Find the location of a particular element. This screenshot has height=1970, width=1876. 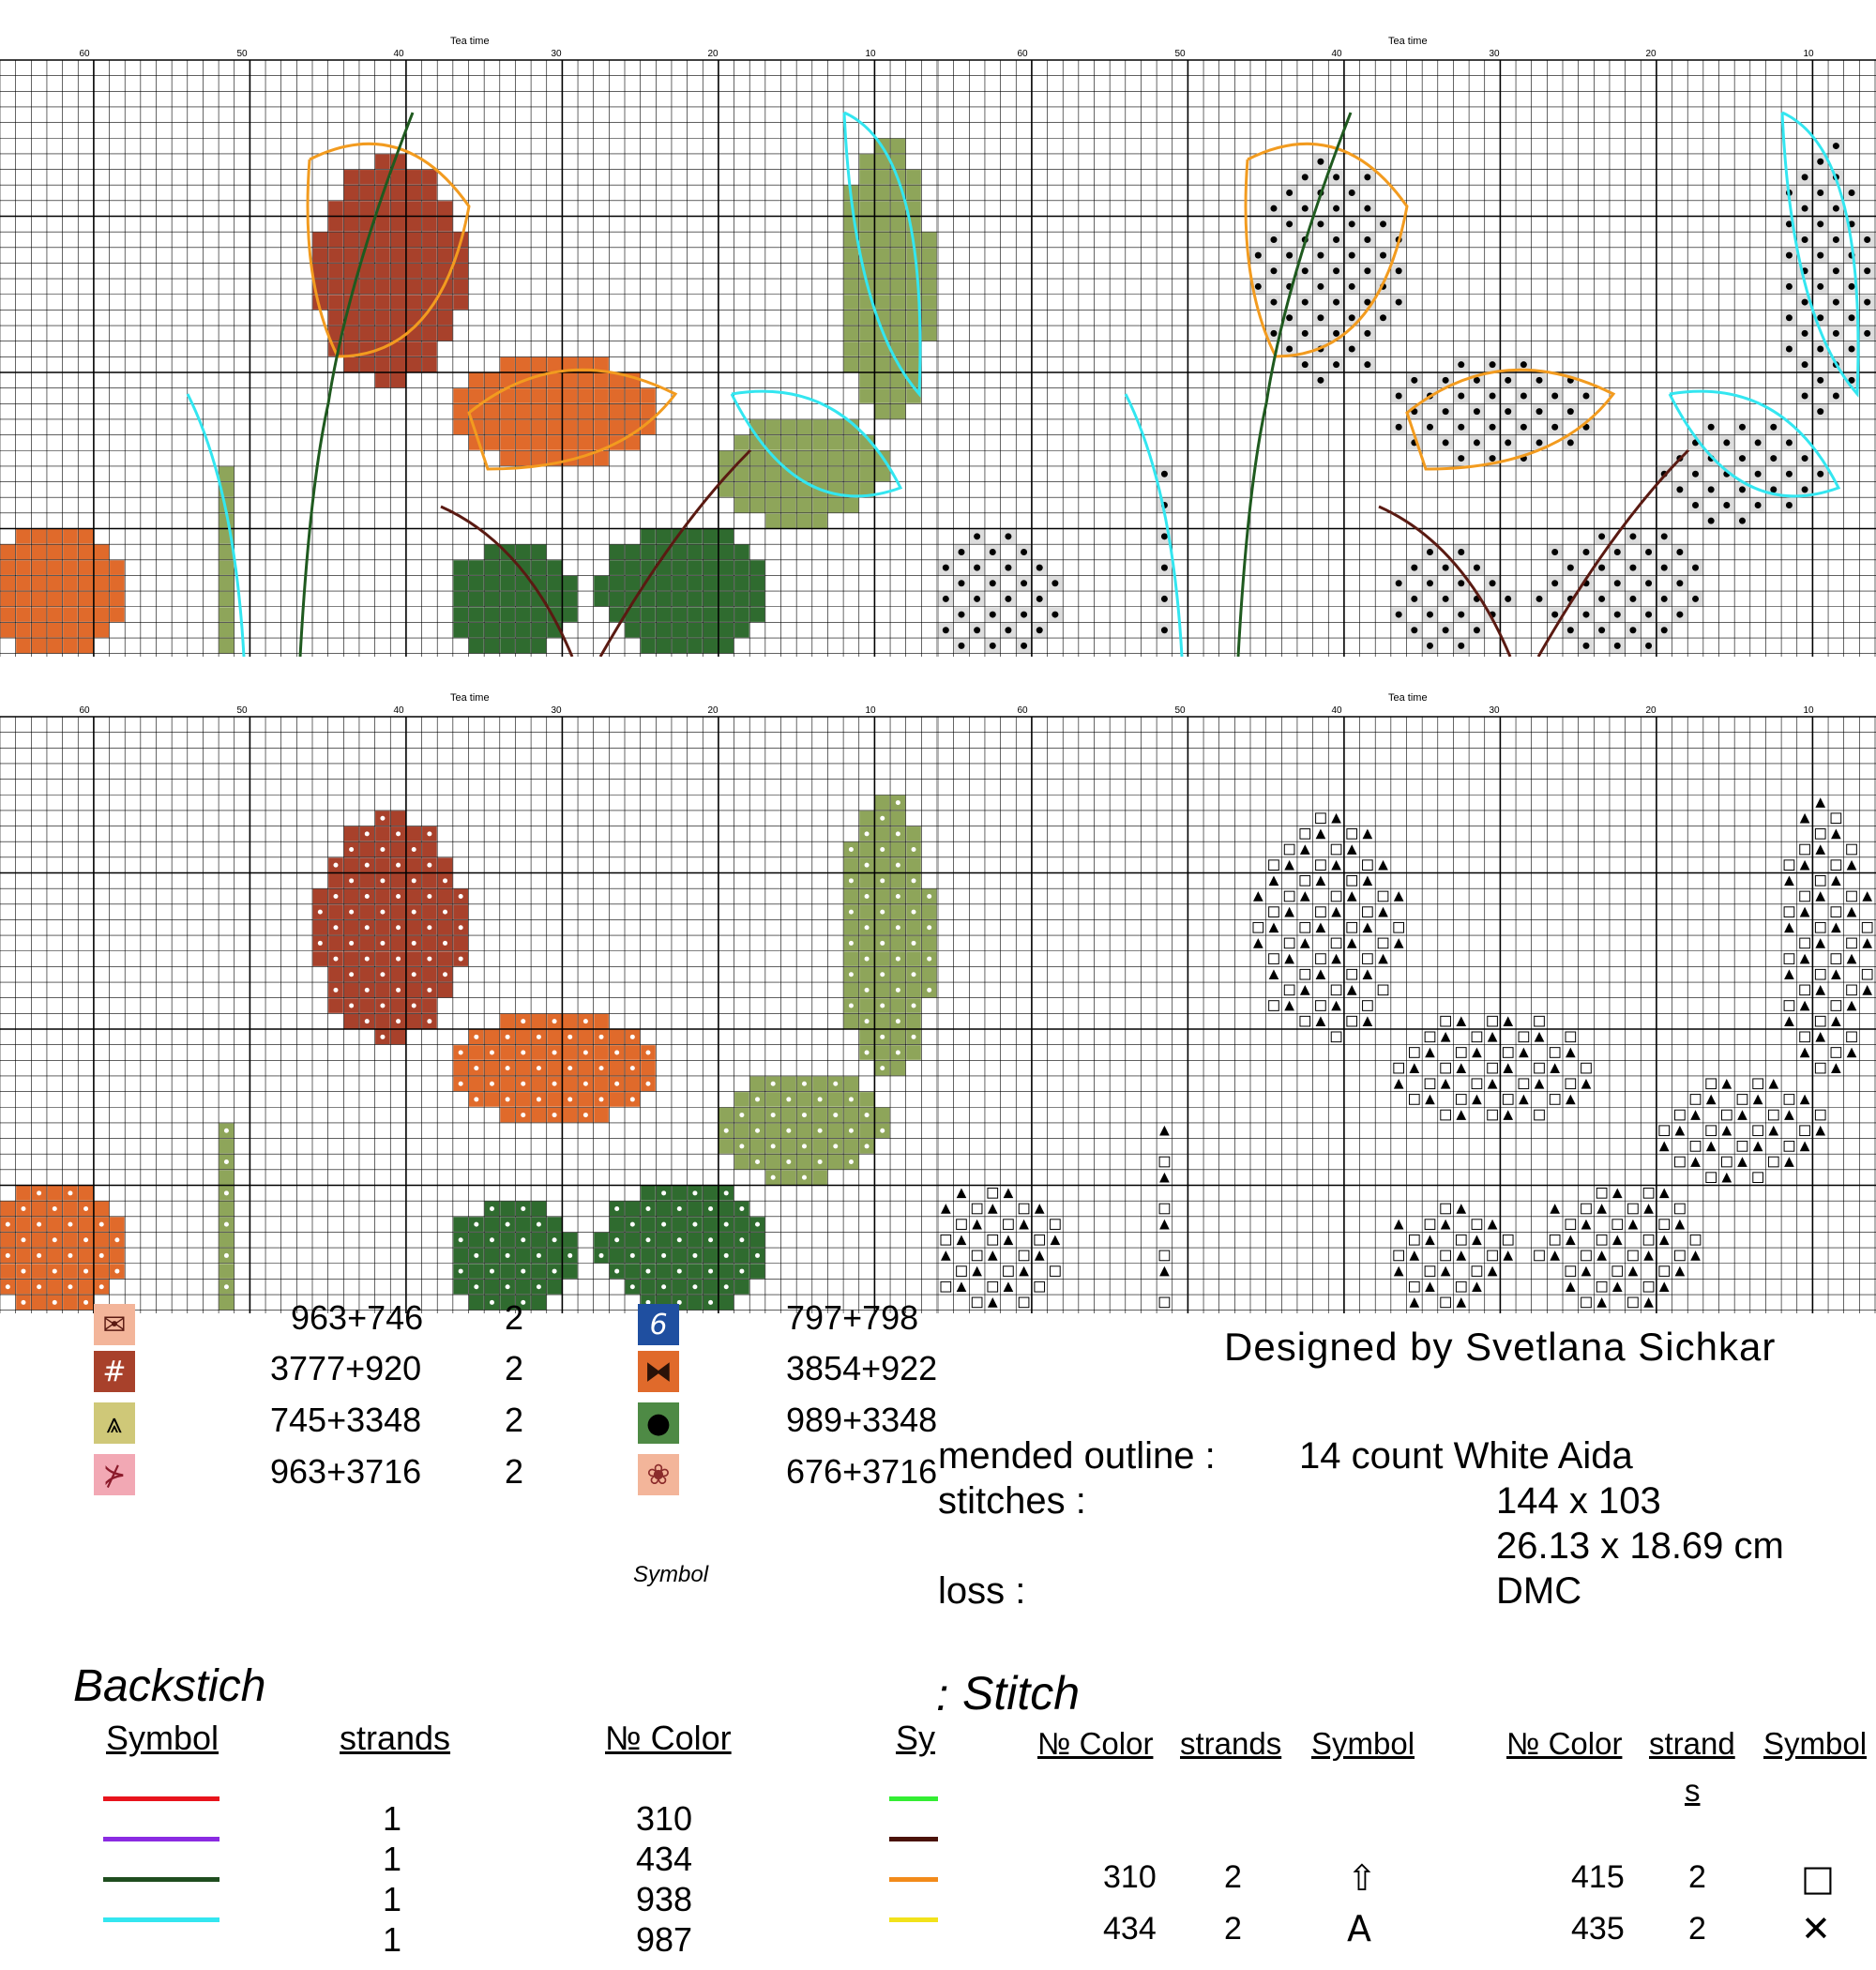

flower-swatch-icon: ❀ is located at coordinates (658, 1474).